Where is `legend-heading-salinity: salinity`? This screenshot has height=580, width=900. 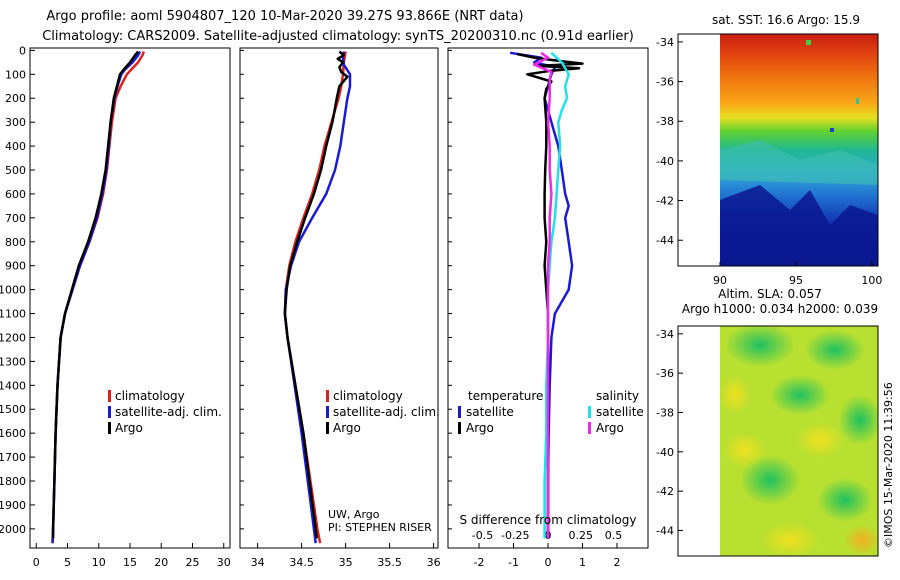 legend-heading-salinity: salinity is located at coordinates (617, 396).